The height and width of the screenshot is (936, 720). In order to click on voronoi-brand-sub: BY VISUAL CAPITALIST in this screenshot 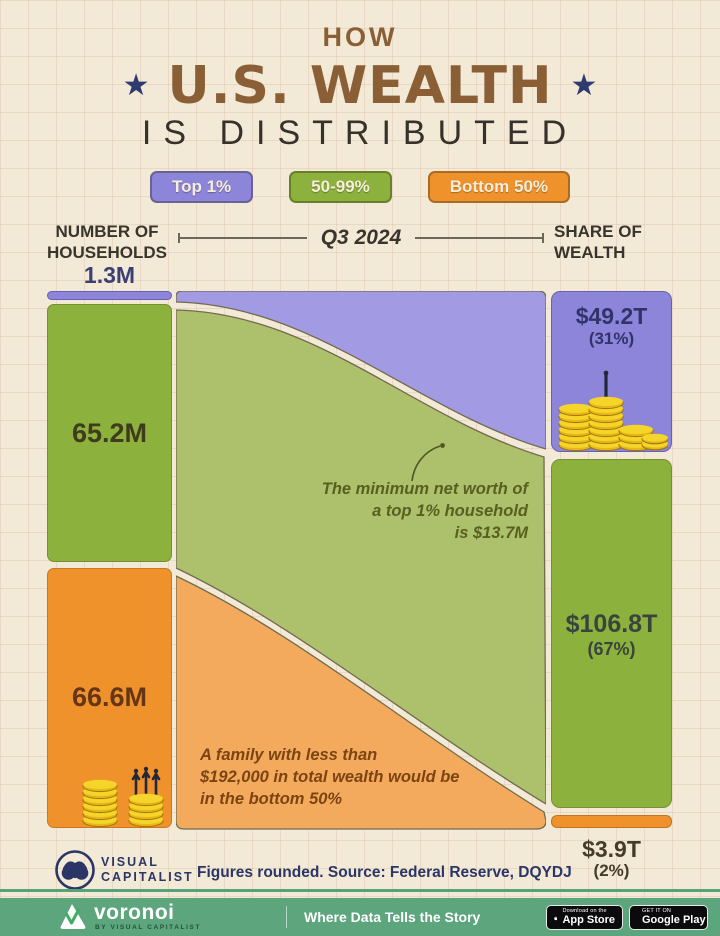, I will do `click(148, 927)`.